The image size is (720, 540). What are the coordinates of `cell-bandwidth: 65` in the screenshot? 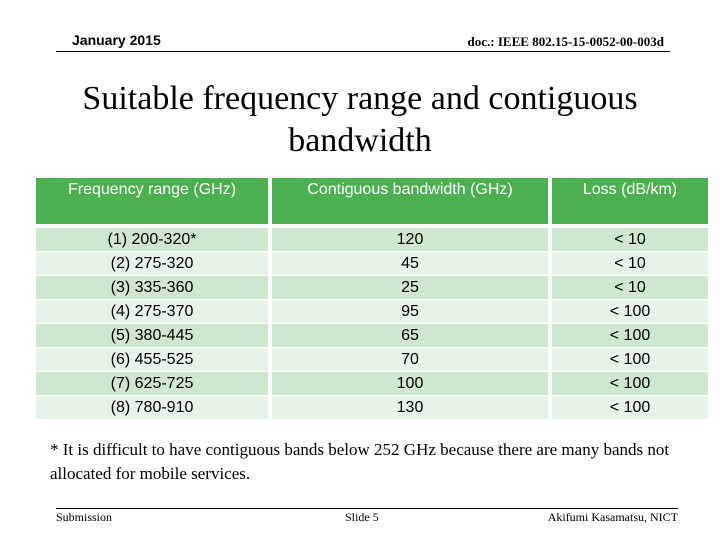 It's located at (412, 336).